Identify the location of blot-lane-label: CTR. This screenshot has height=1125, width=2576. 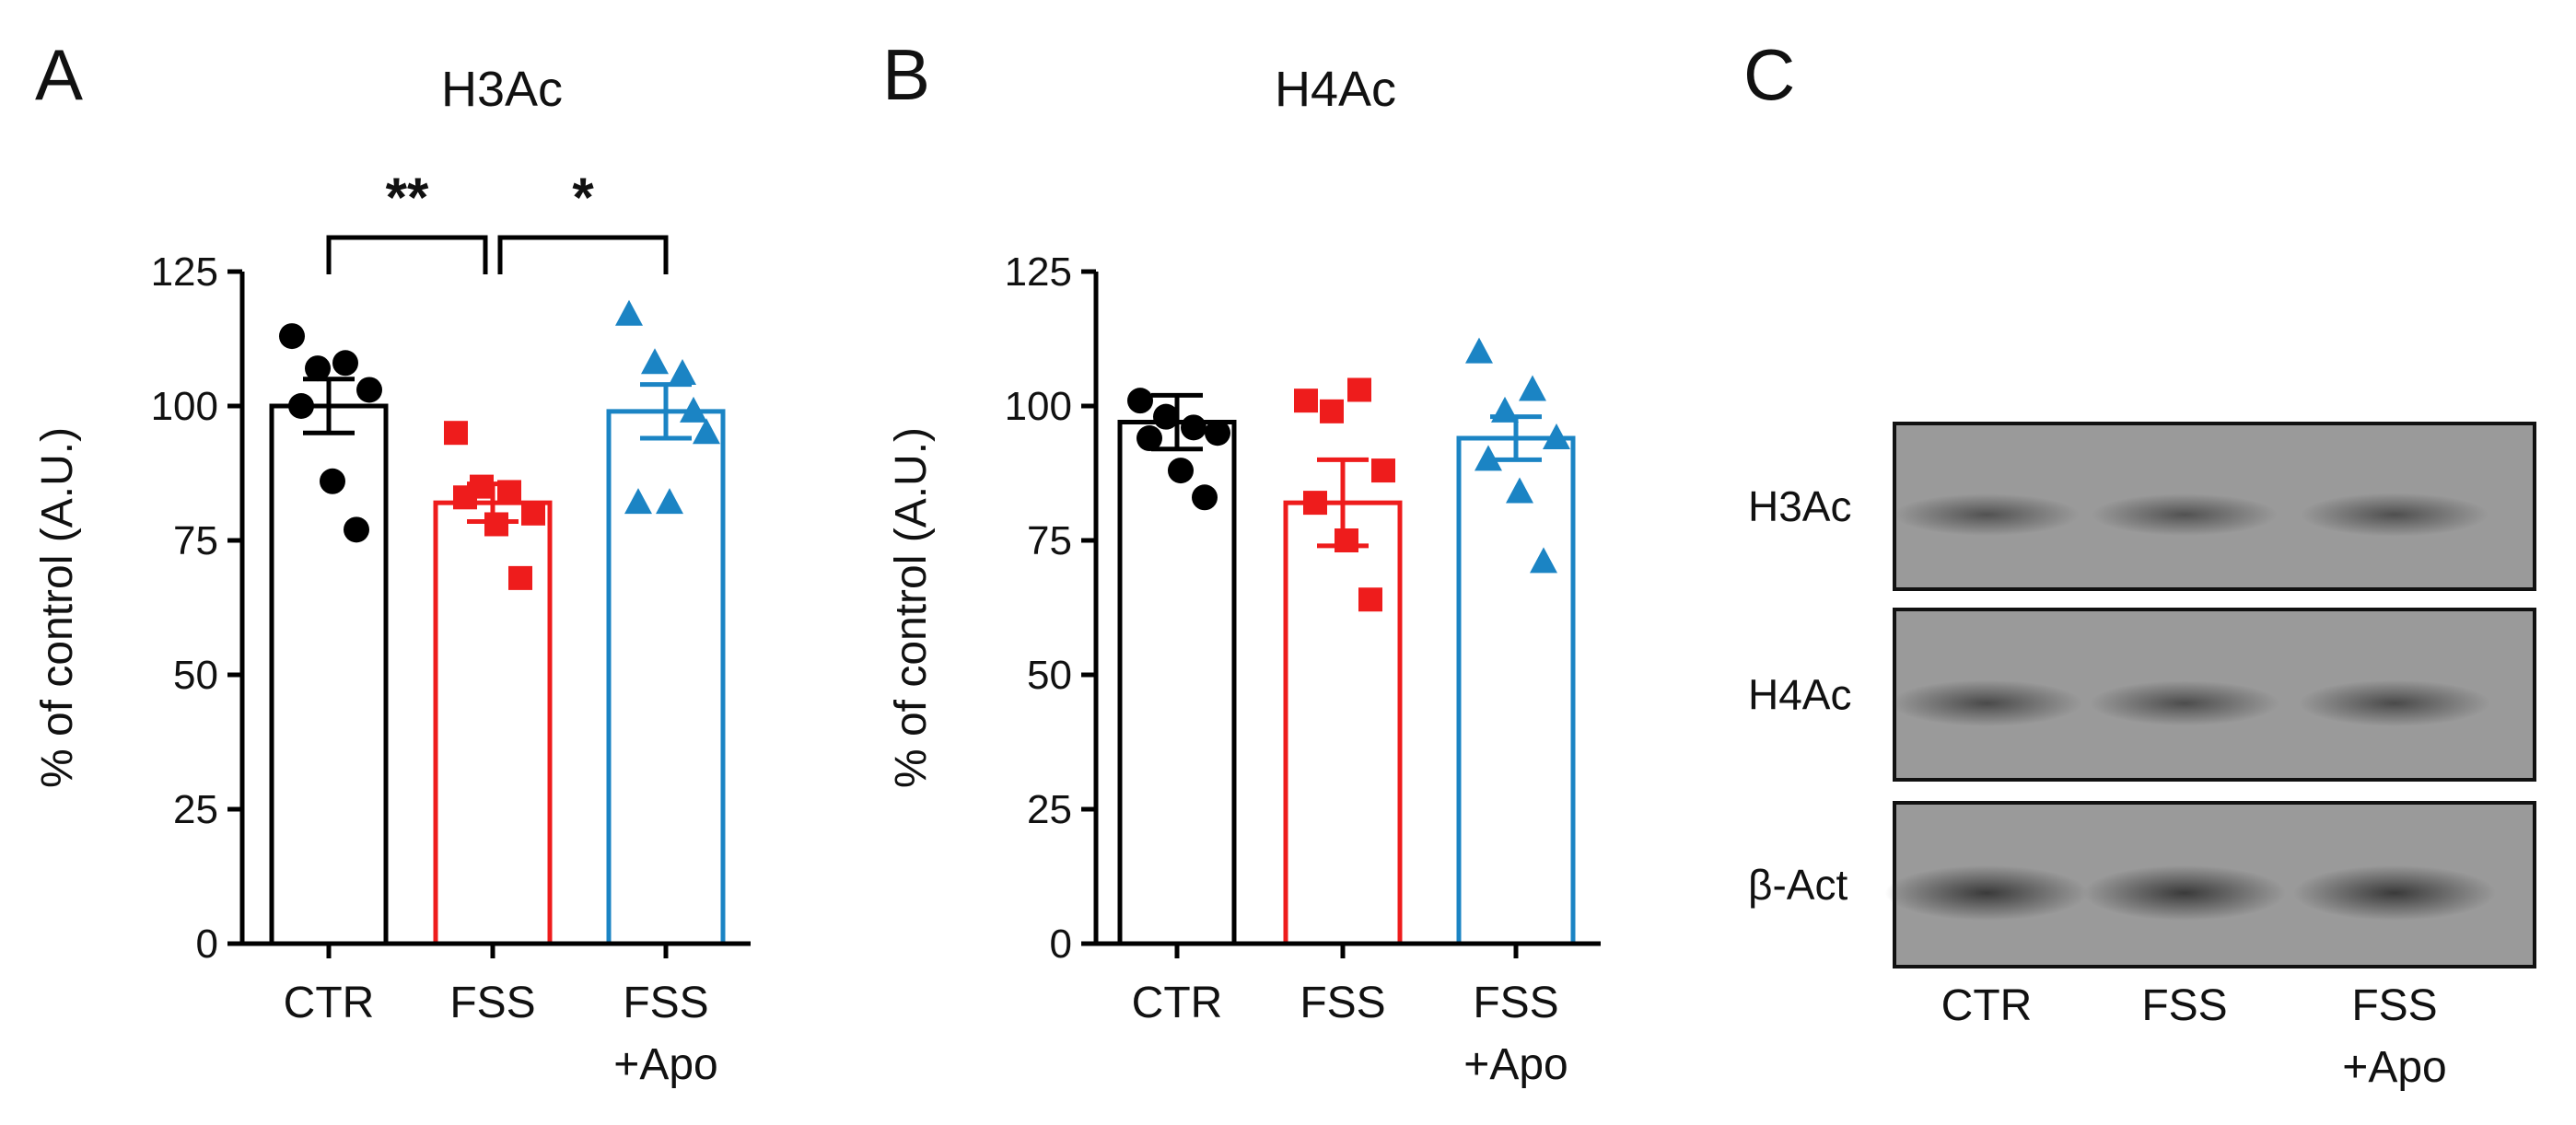
(1987, 1006).